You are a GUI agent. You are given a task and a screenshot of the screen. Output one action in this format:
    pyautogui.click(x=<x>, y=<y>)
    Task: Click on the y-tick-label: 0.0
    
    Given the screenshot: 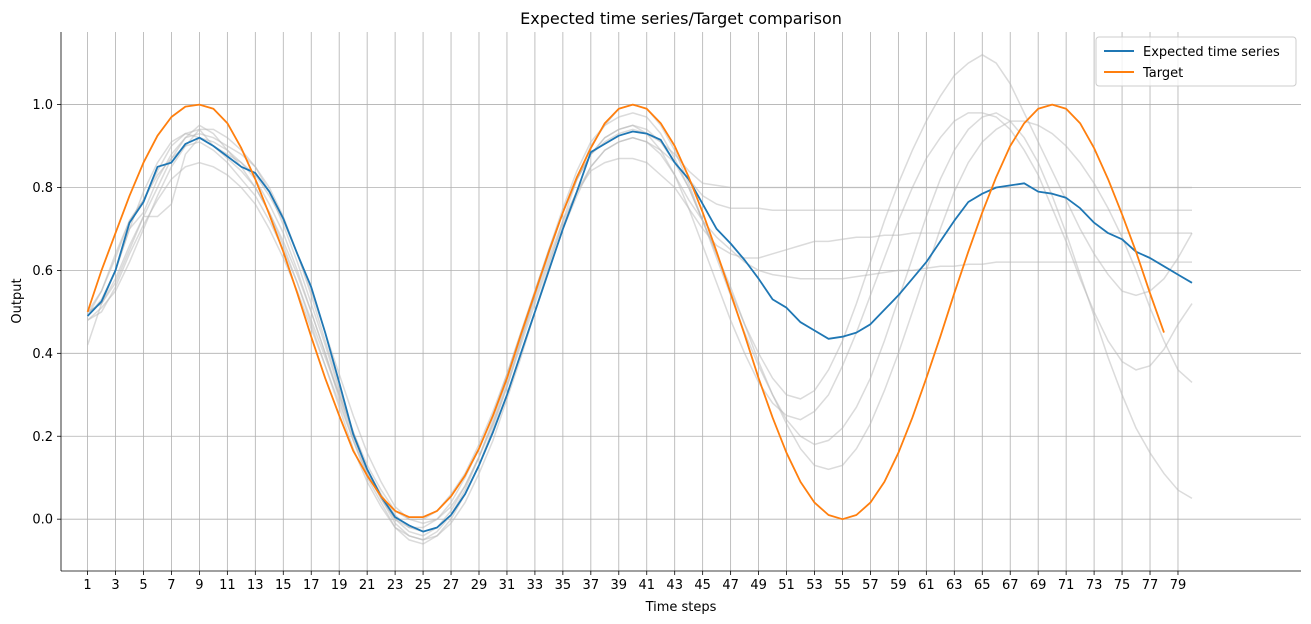 What is the action you would take?
    pyautogui.click(x=42, y=520)
    